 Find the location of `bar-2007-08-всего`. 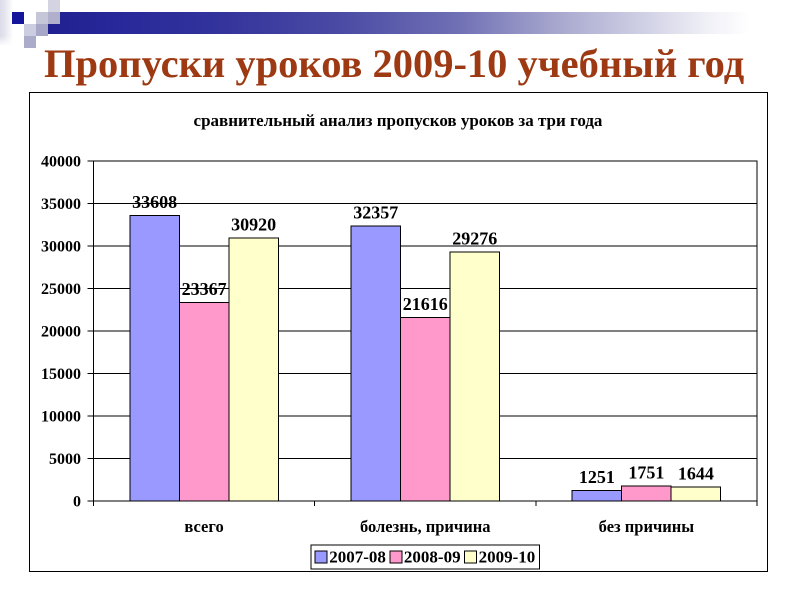

bar-2007-08-всего is located at coordinates (154, 358).